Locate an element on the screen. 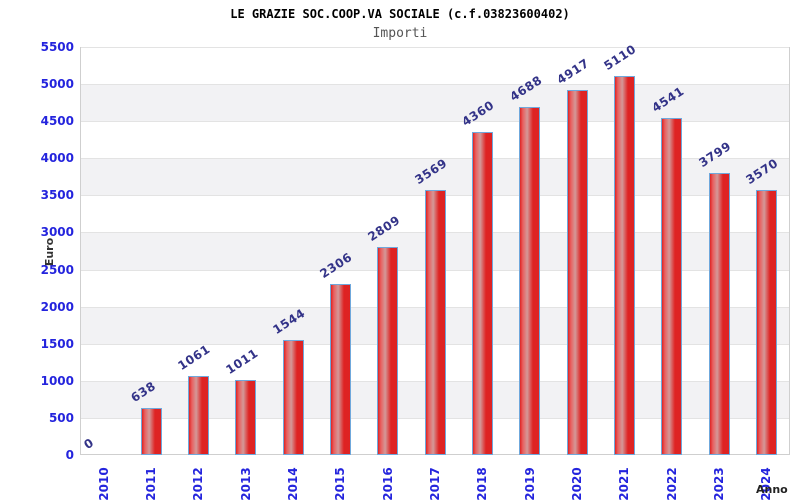 Image resolution: width=800 pixels, height=500 pixels. y-tick-label: 2000 is located at coordinates (57, 306).